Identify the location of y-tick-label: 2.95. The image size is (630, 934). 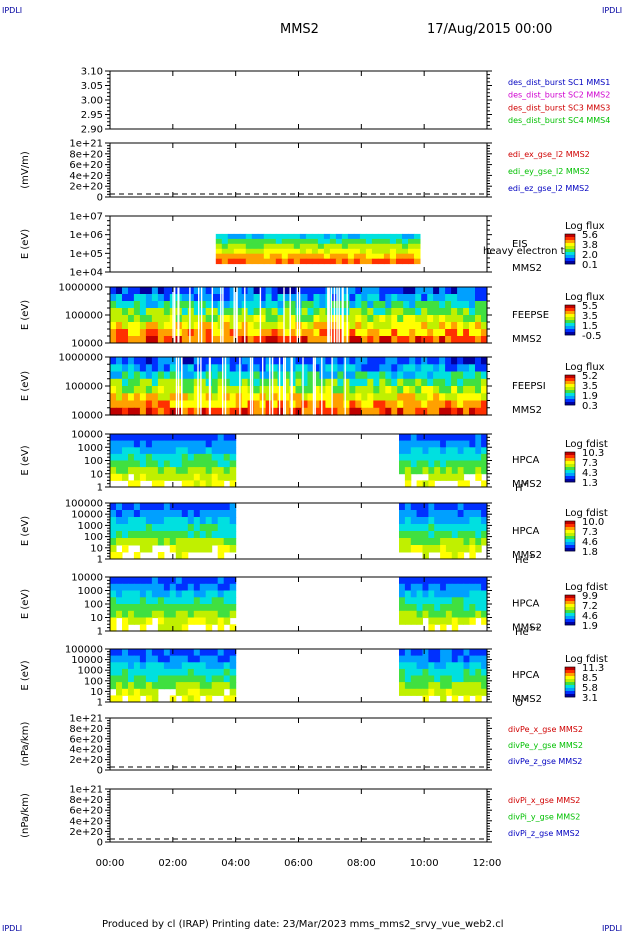
(92, 115).